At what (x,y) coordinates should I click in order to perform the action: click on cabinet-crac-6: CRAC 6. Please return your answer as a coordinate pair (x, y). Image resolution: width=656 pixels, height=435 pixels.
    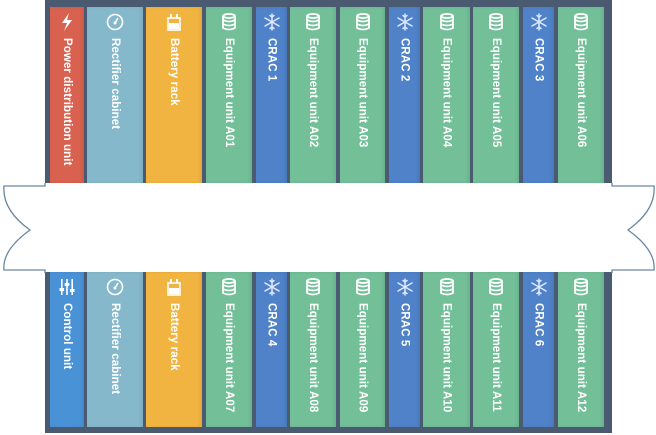
    Looking at the image, I should click on (538, 349).